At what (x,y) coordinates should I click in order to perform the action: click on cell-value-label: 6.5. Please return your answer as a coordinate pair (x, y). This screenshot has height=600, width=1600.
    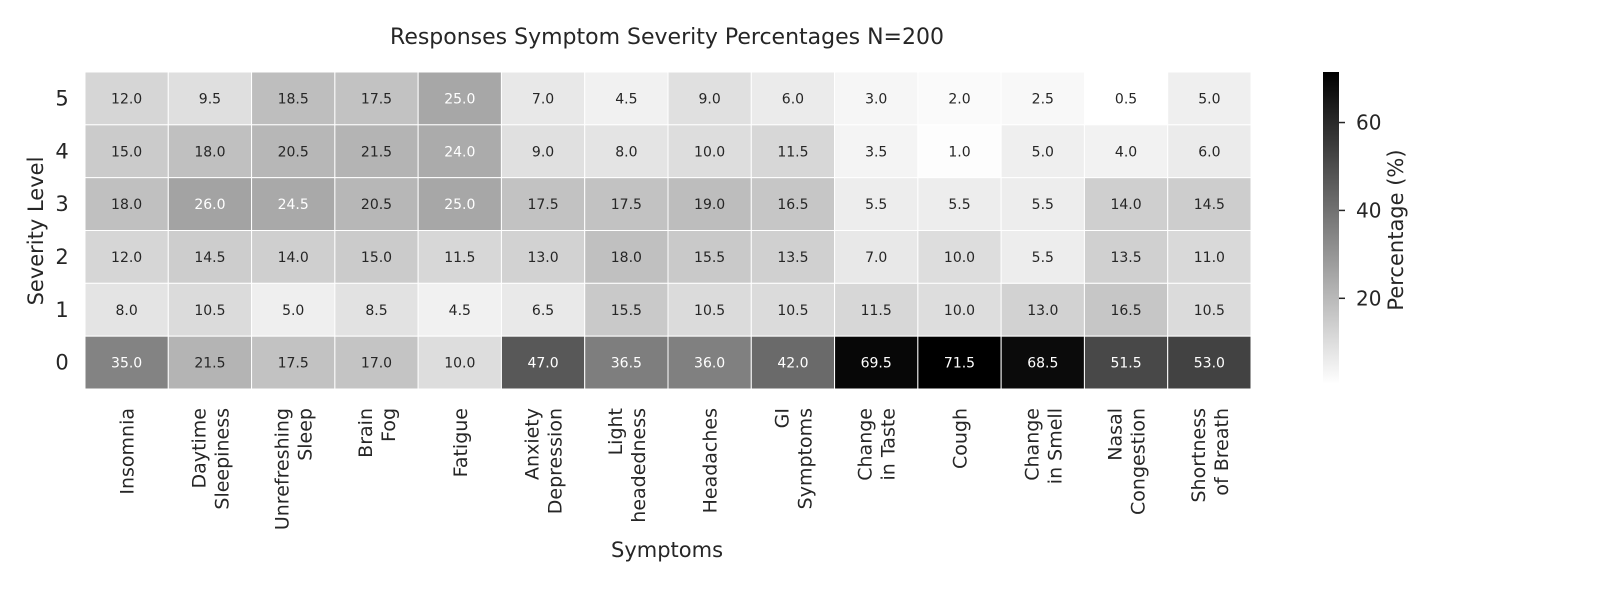
    Looking at the image, I should click on (543, 311).